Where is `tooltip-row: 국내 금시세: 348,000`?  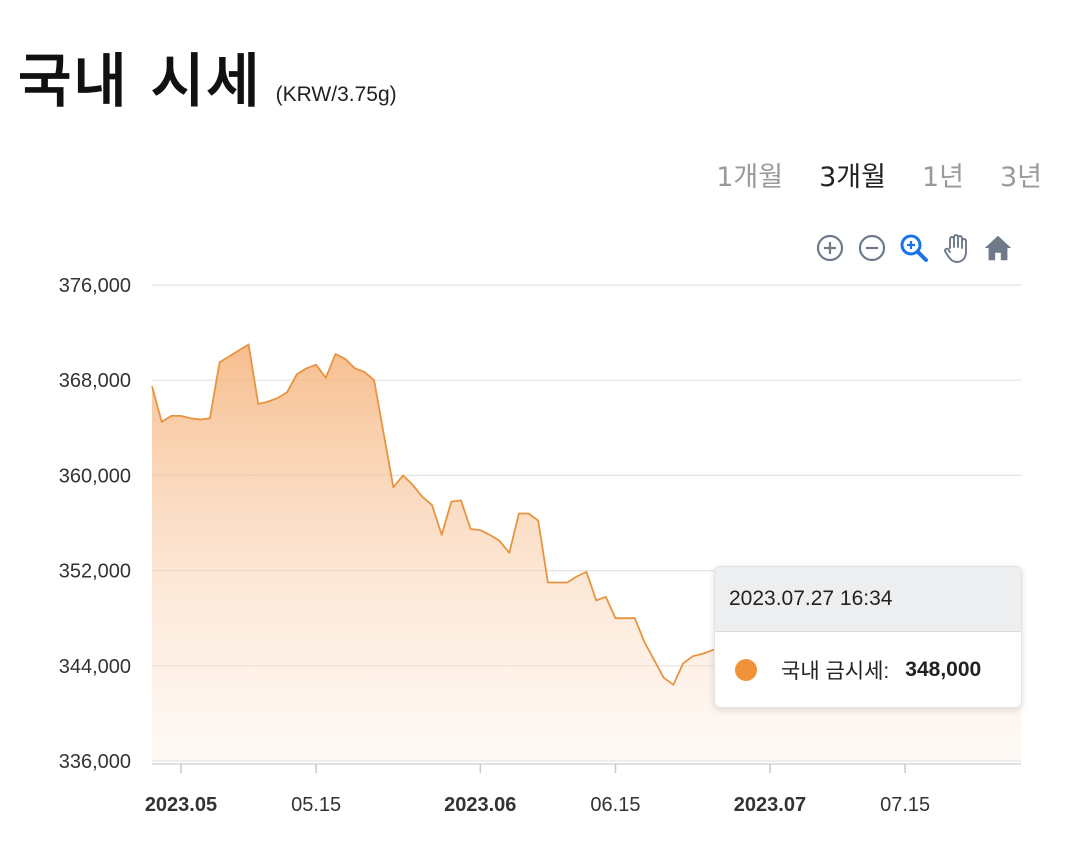 tooltip-row: 국내 금시세: 348,000 is located at coordinates (868, 669).